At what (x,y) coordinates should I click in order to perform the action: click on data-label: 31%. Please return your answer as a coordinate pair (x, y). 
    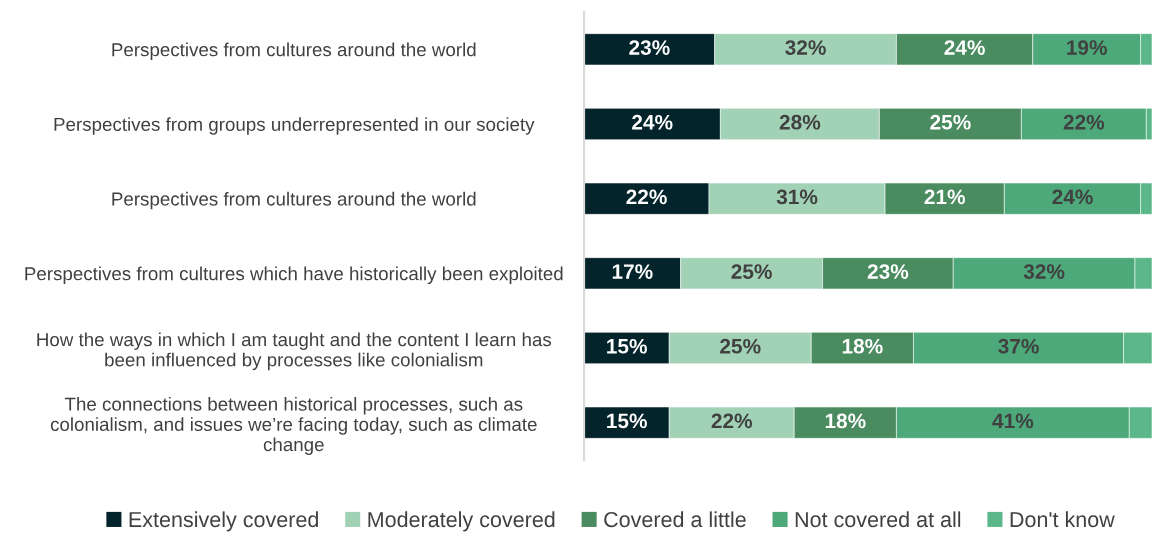
    Looking at the image, I should click on (797, 197).